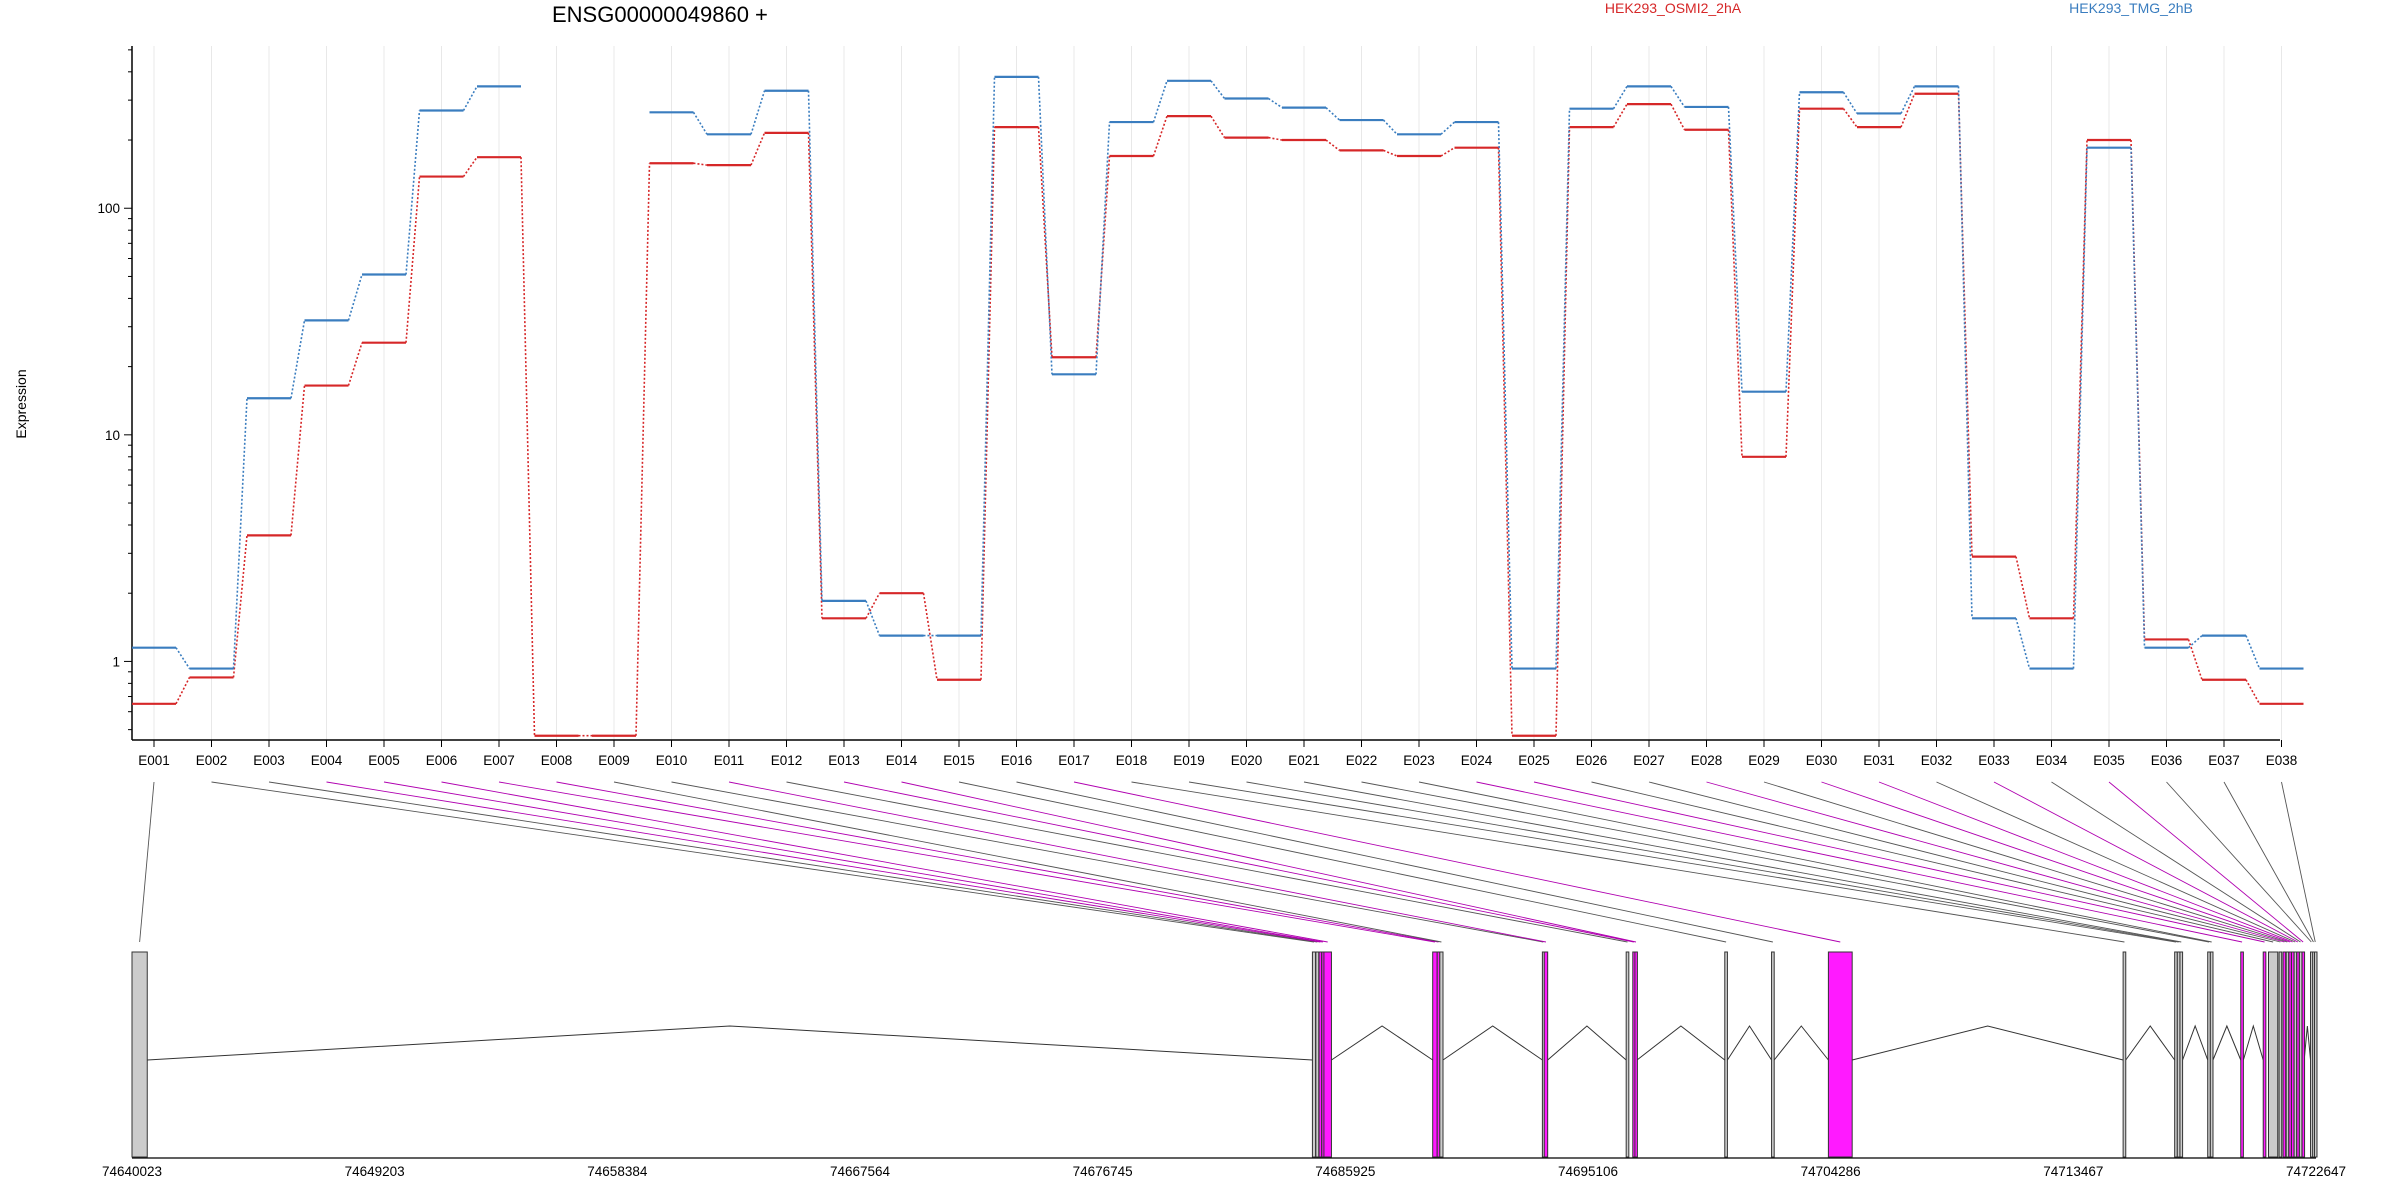  Describe the element at coordinates (1822, 760) in the screenshot. I see `exon-tick-label-E030: E030` at that location.